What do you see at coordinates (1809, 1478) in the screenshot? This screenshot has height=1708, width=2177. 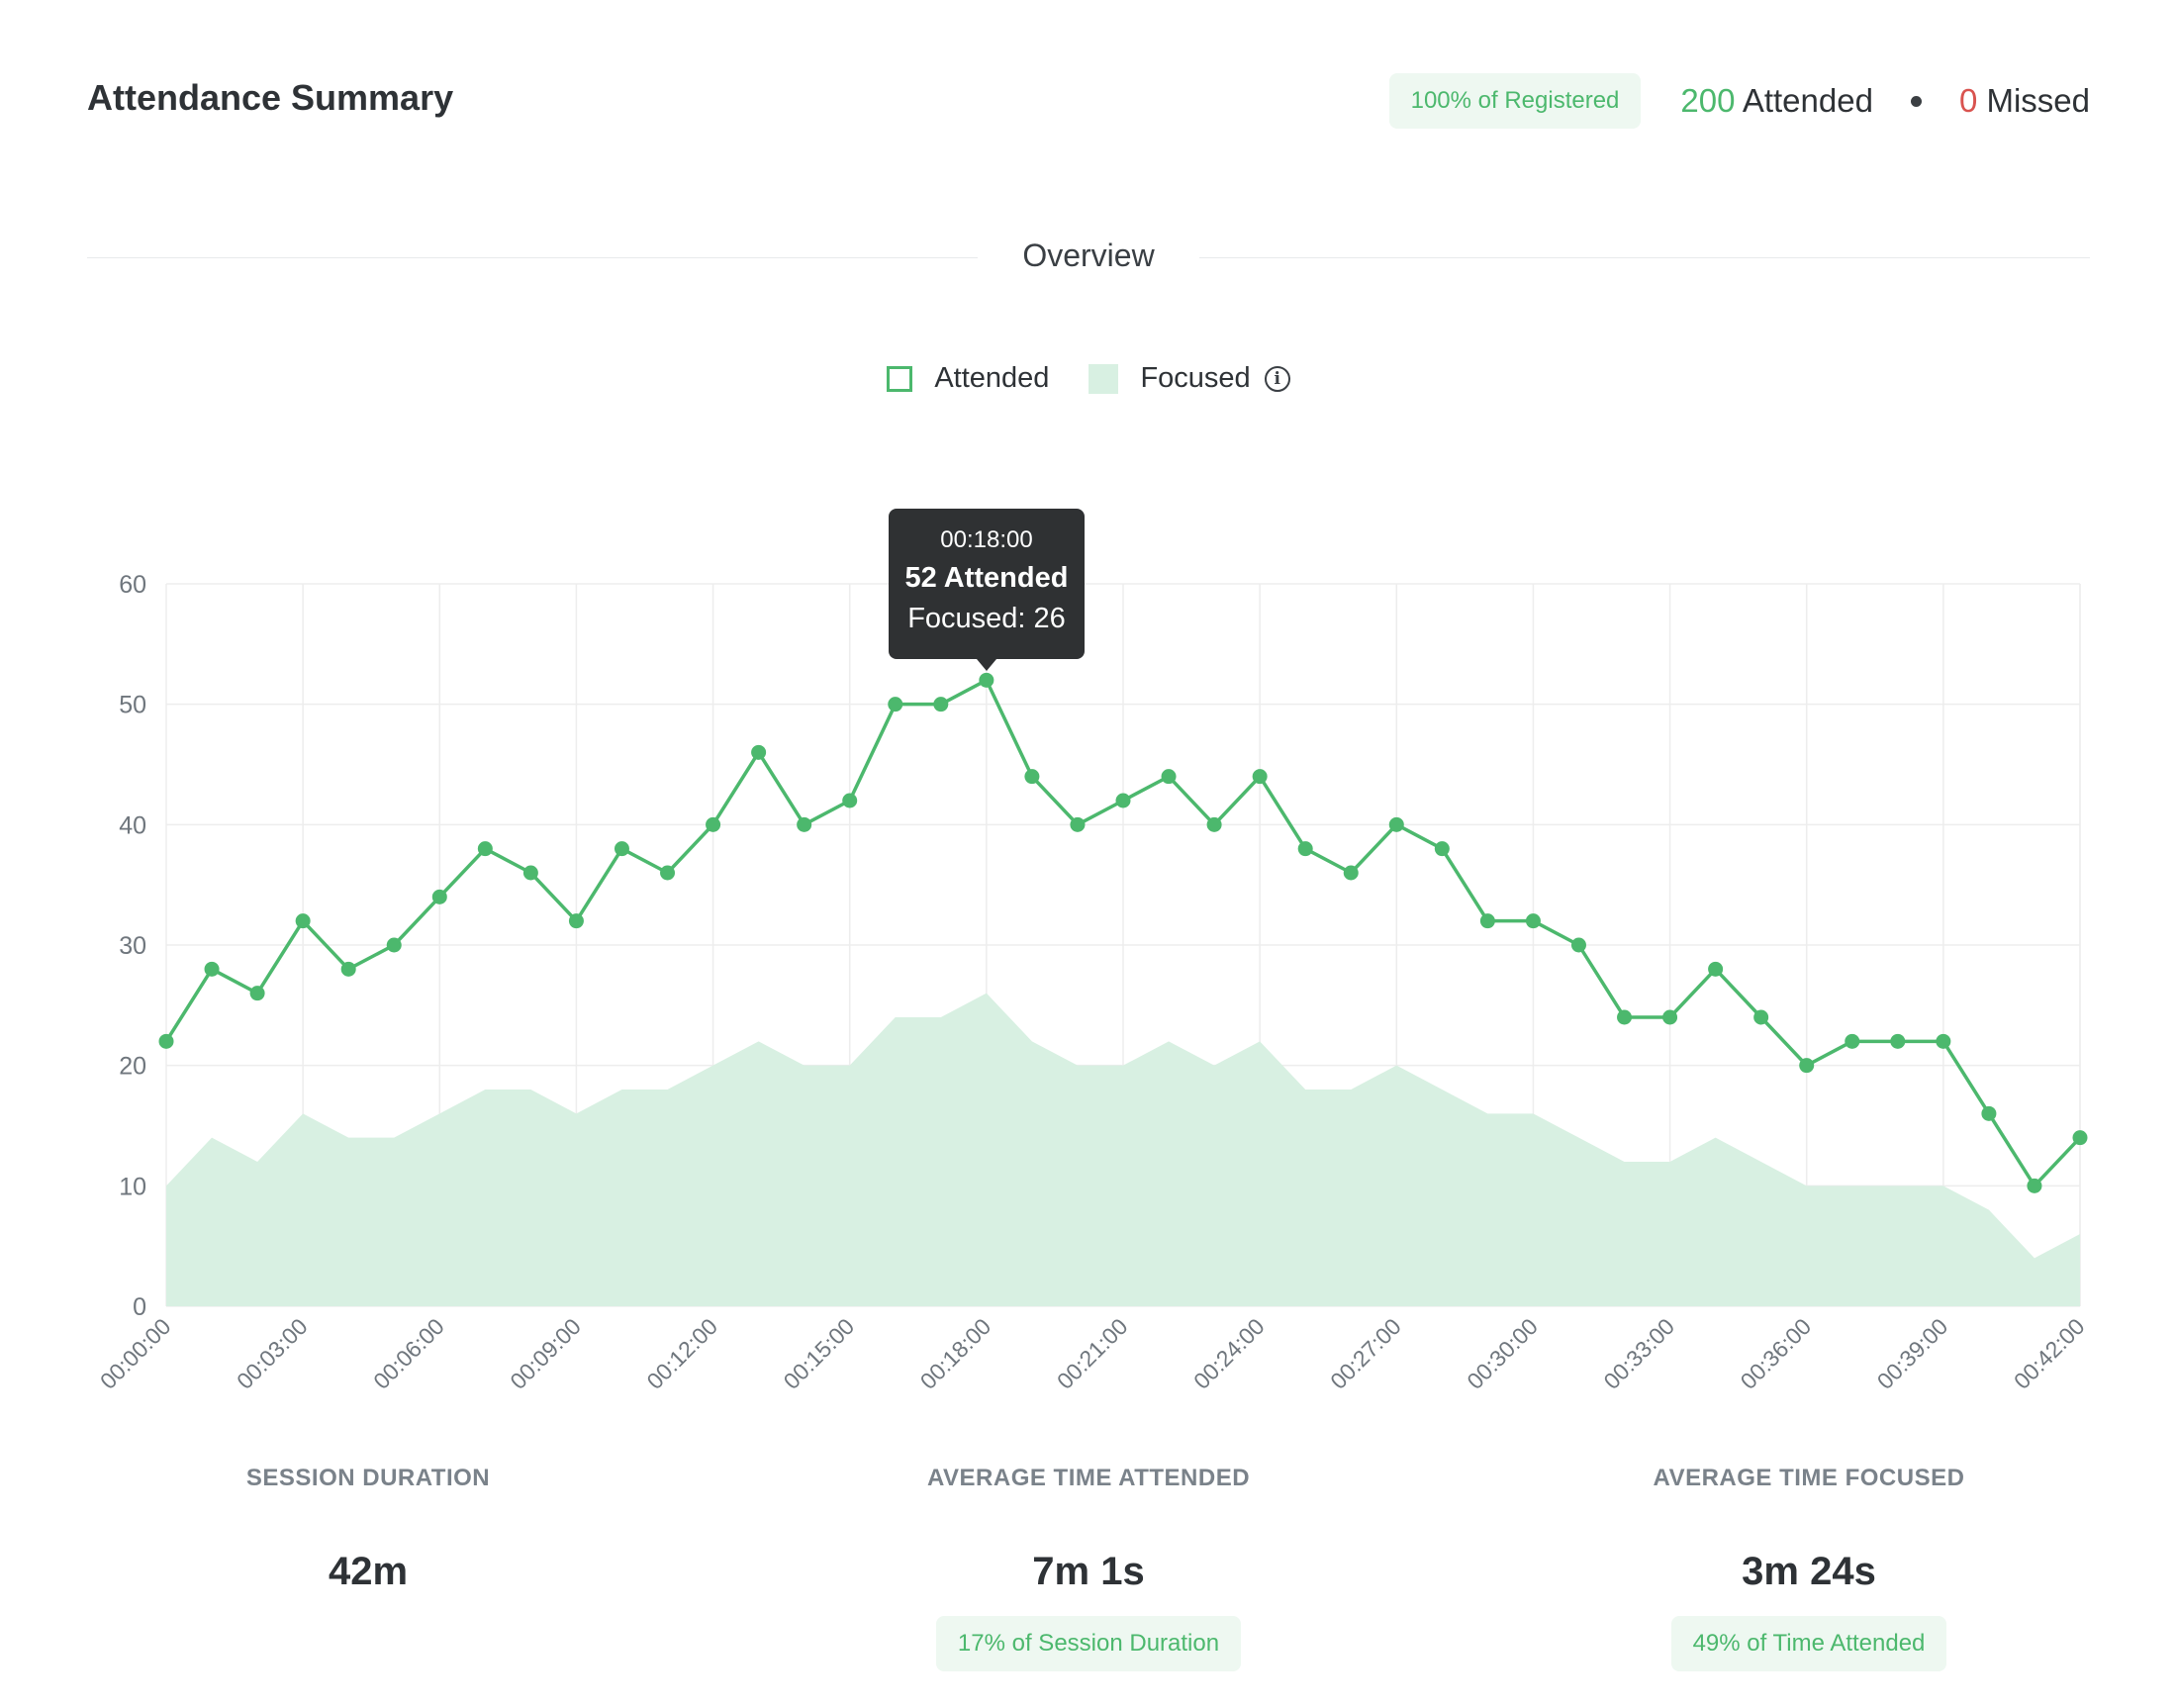 I see `stat-label: AVERAGE TIME FOCUSED` at bounding box center [1809, 1478].